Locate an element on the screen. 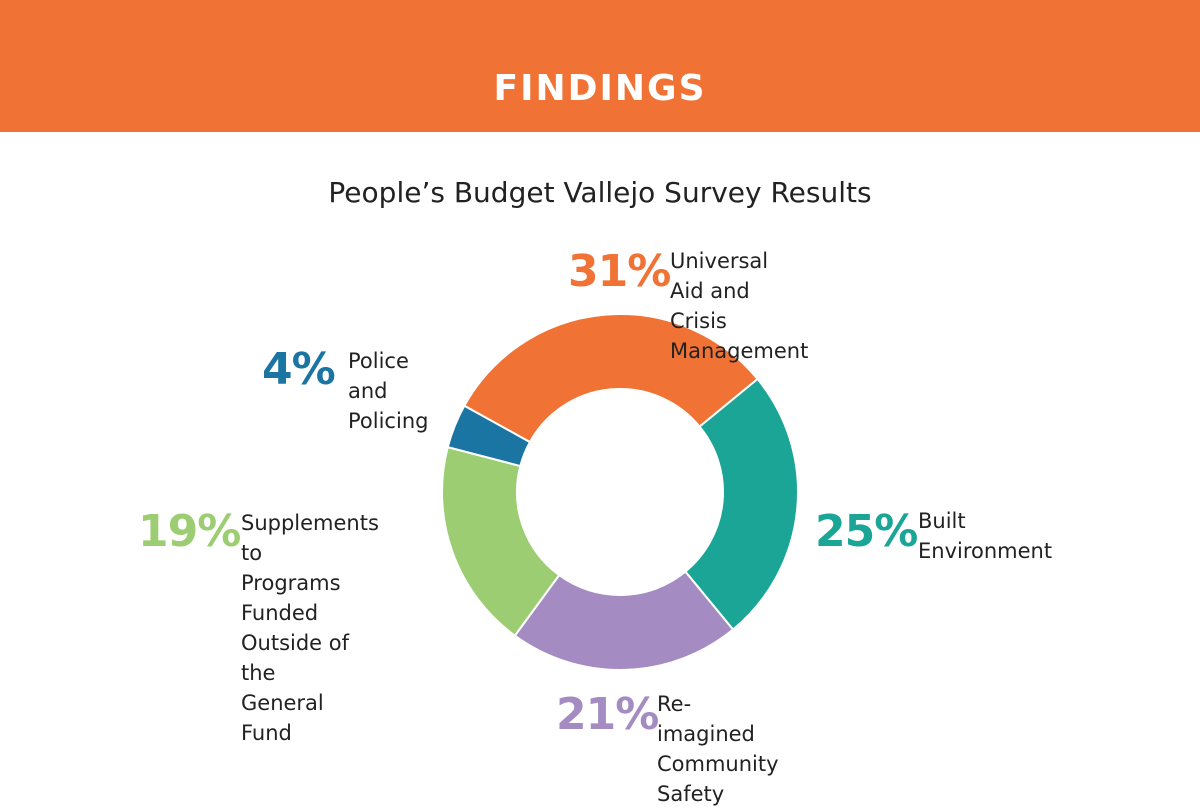 The image size is (1200, 809). slice-police is located at coordinates (489, 436).